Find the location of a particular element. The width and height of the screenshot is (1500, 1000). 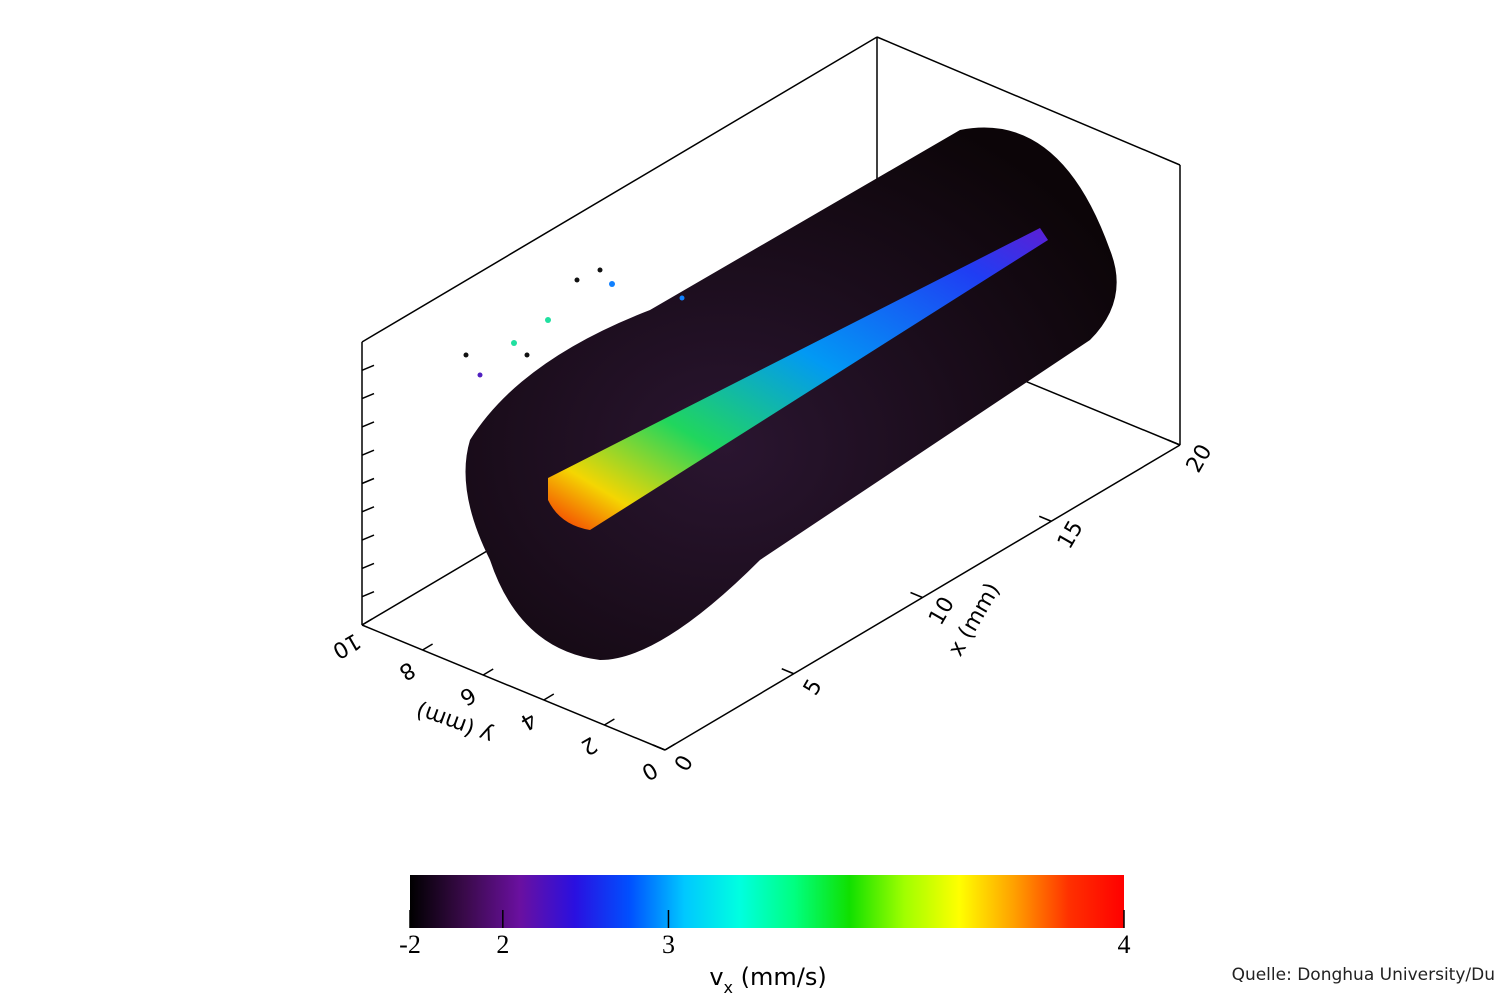

colorbar-label-text: v is located at coordinates (716, 977).